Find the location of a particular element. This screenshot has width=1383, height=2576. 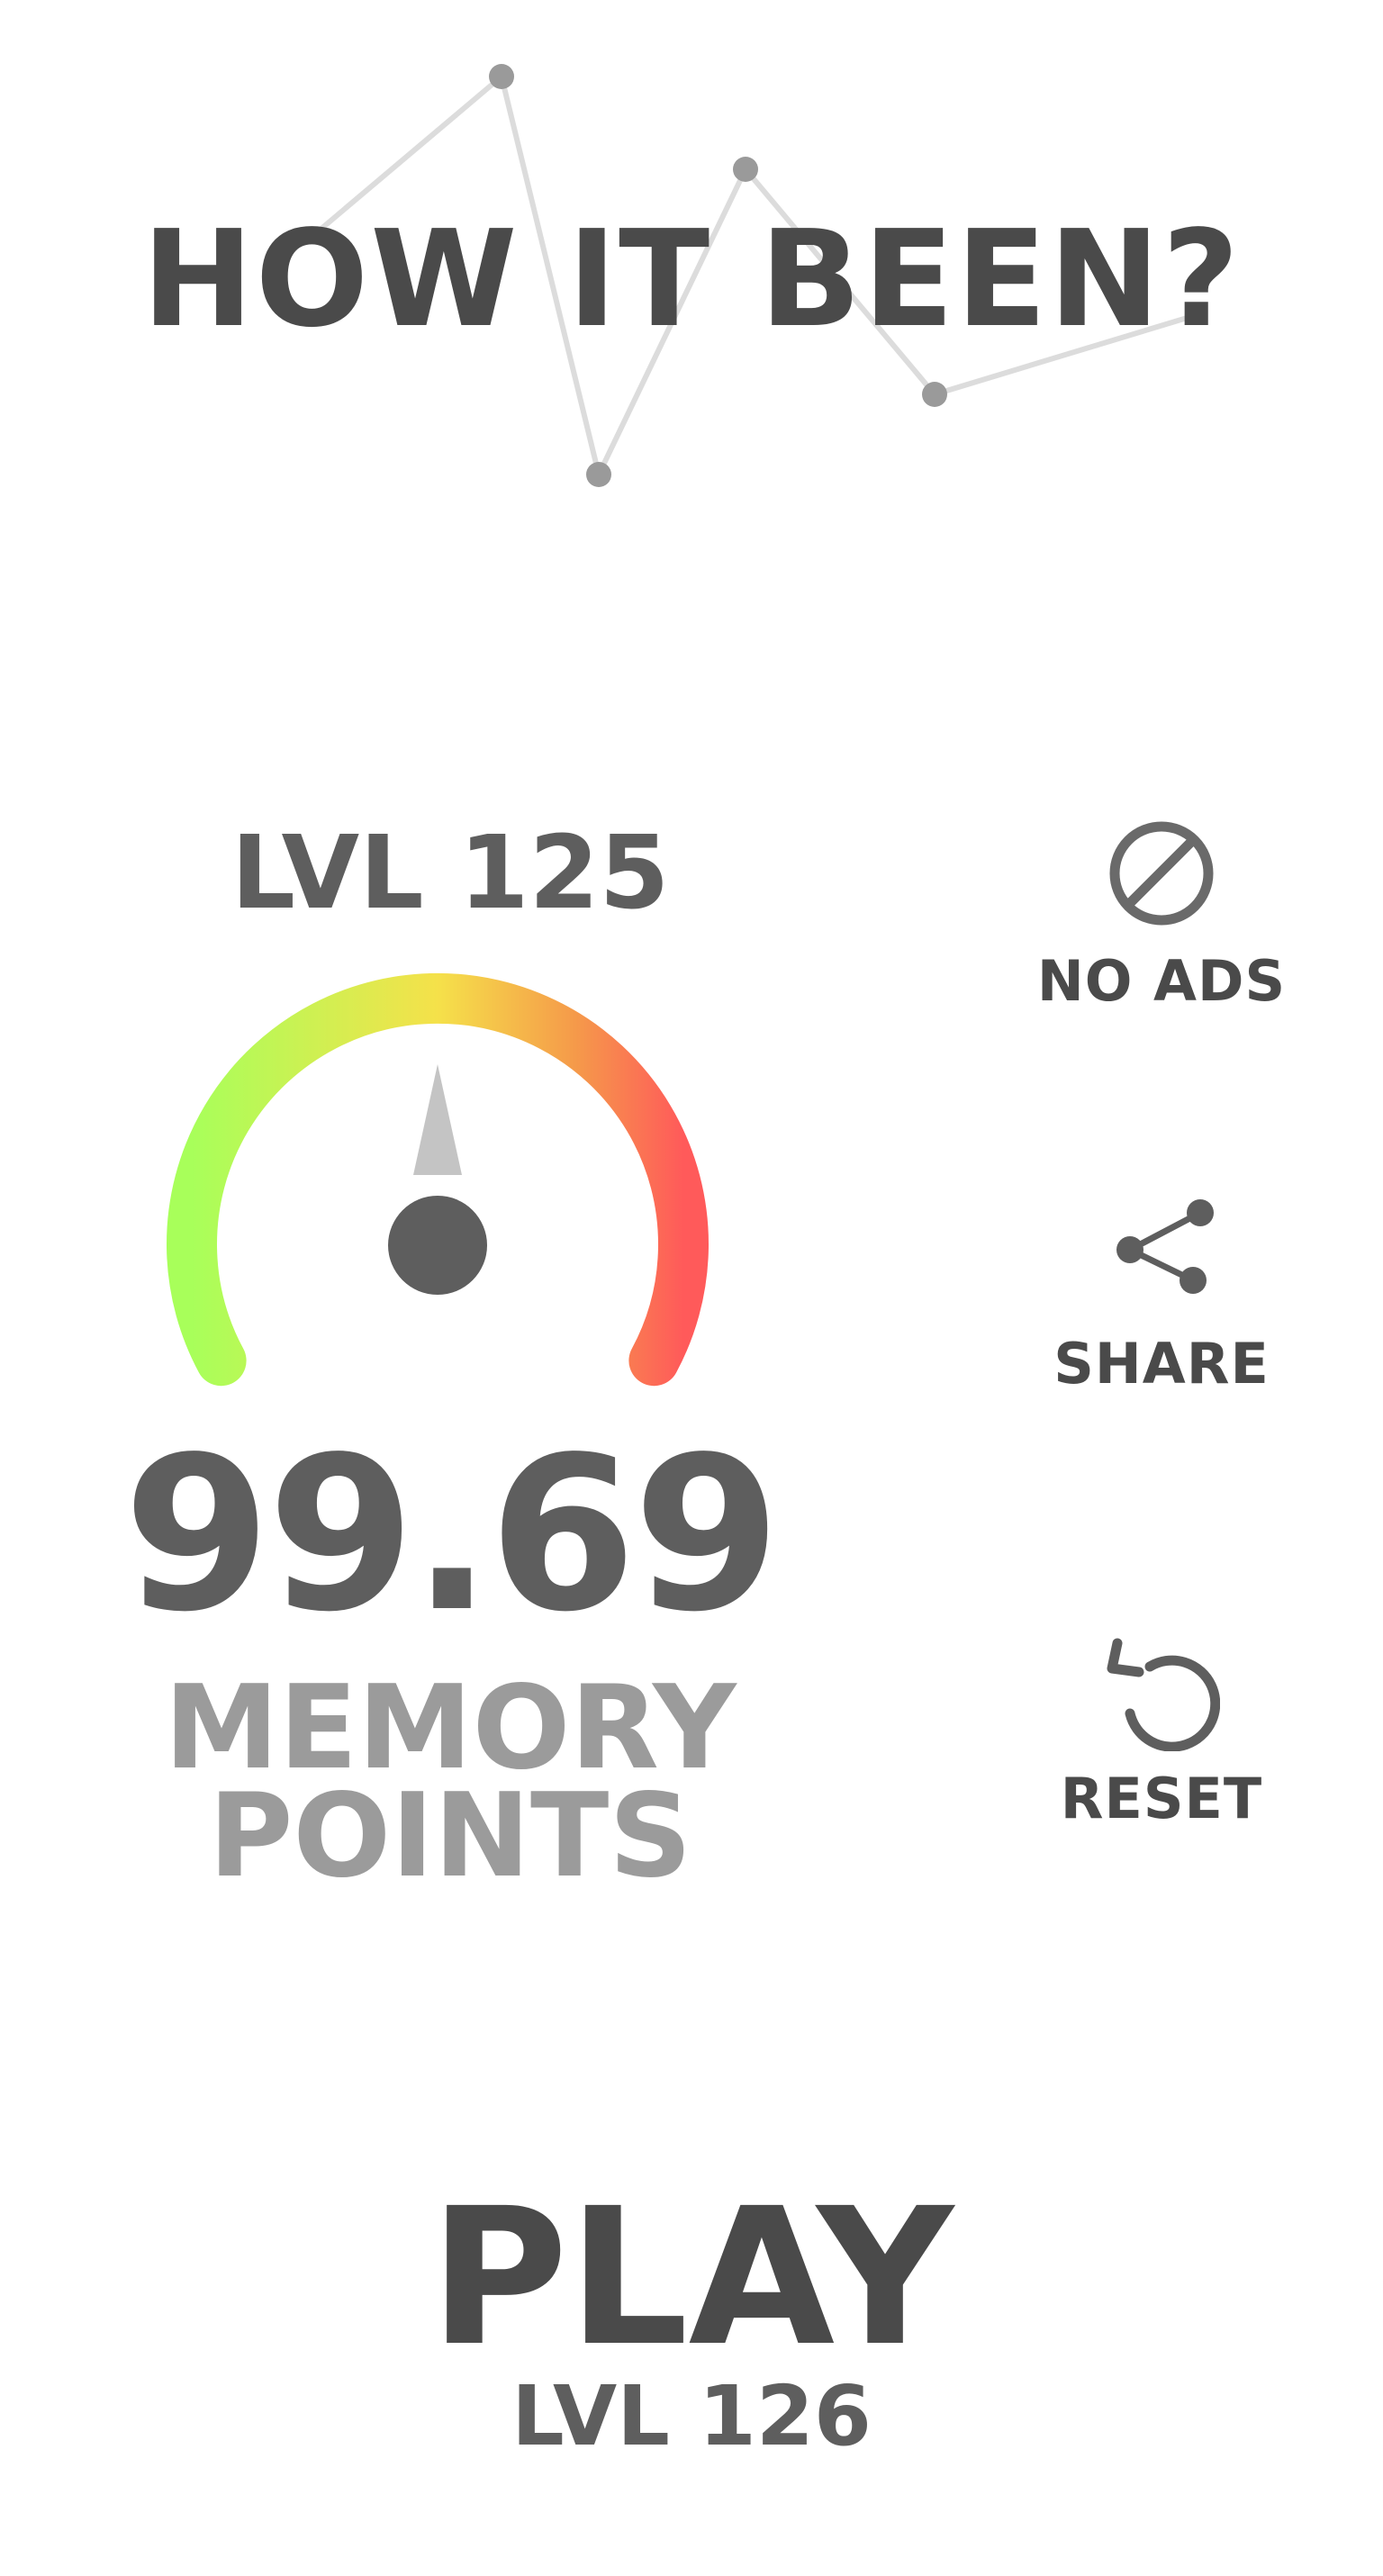

reset-button: RESET is located at coordinates (1161, 1732).